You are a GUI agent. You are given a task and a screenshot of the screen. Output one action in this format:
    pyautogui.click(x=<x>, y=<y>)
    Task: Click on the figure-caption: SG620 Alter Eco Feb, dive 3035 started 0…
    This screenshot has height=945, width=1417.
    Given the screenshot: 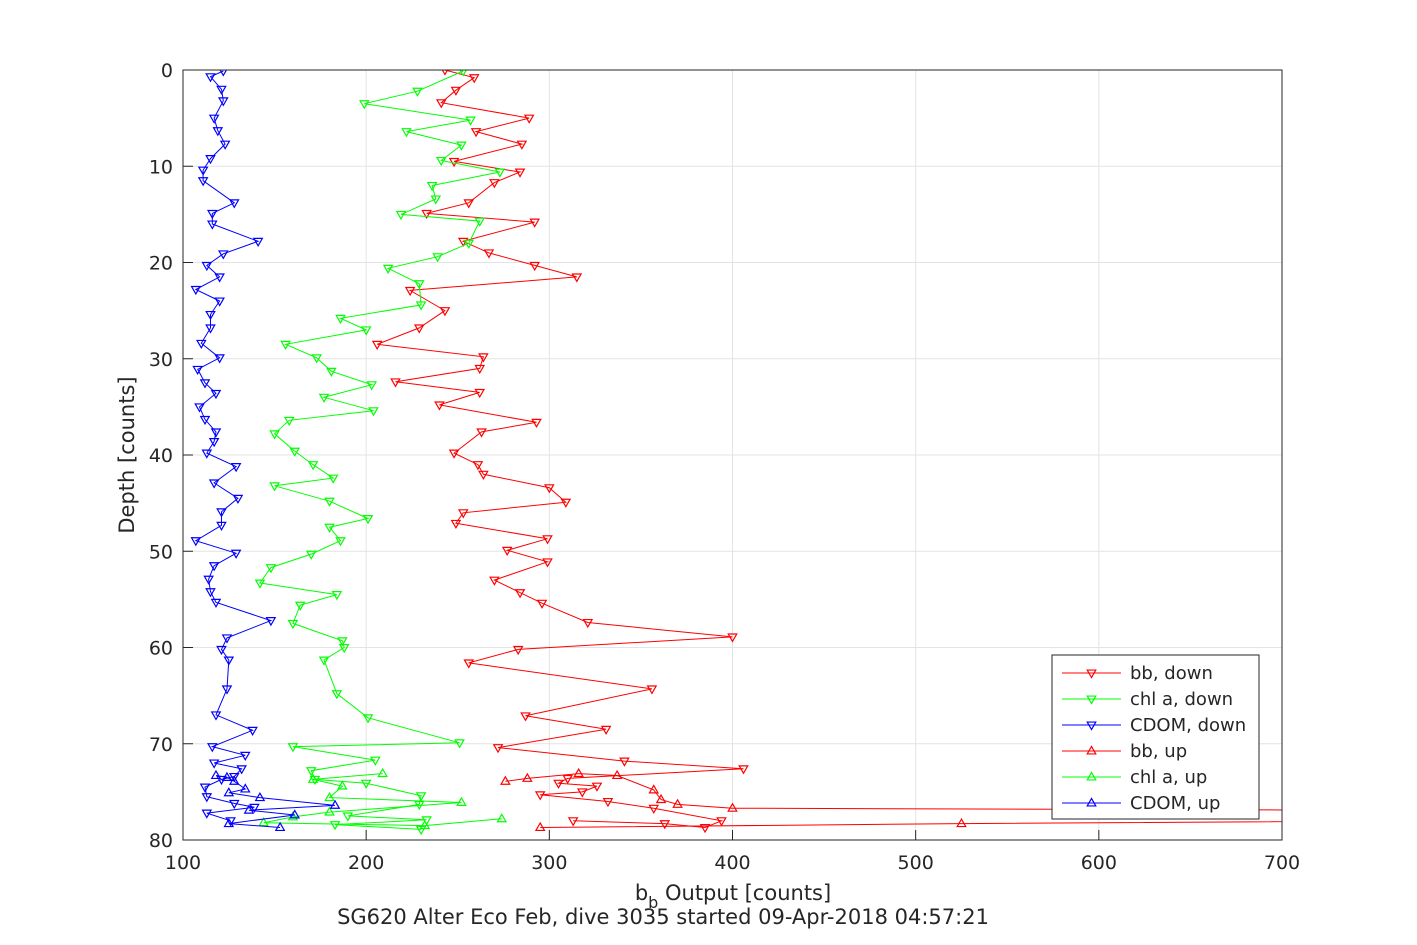 What is the action you would take?
    pyautogui.click(x=663, y=917)
    